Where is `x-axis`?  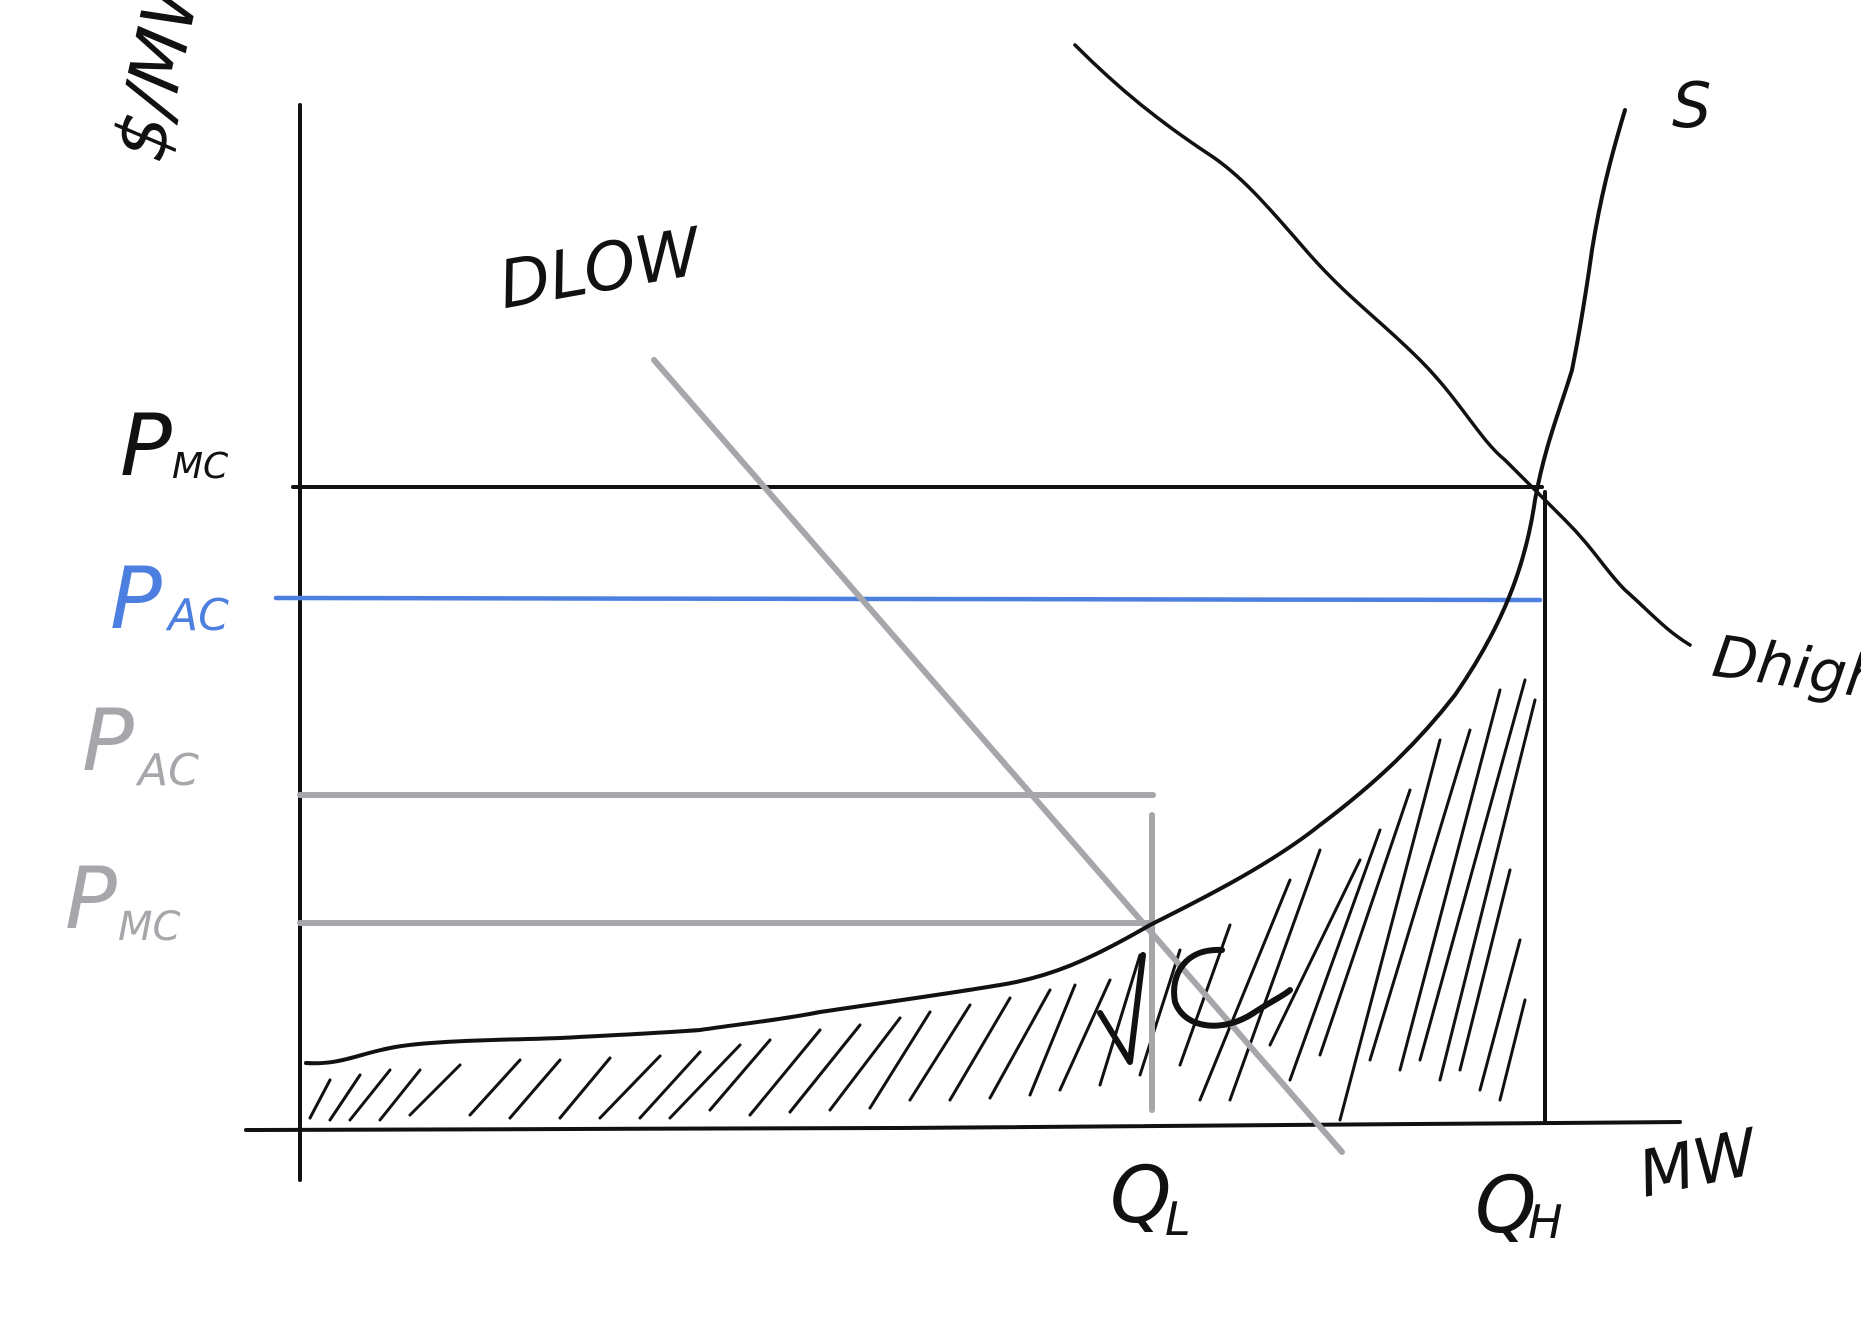 x-axis is located at coordinates (963, 1126).